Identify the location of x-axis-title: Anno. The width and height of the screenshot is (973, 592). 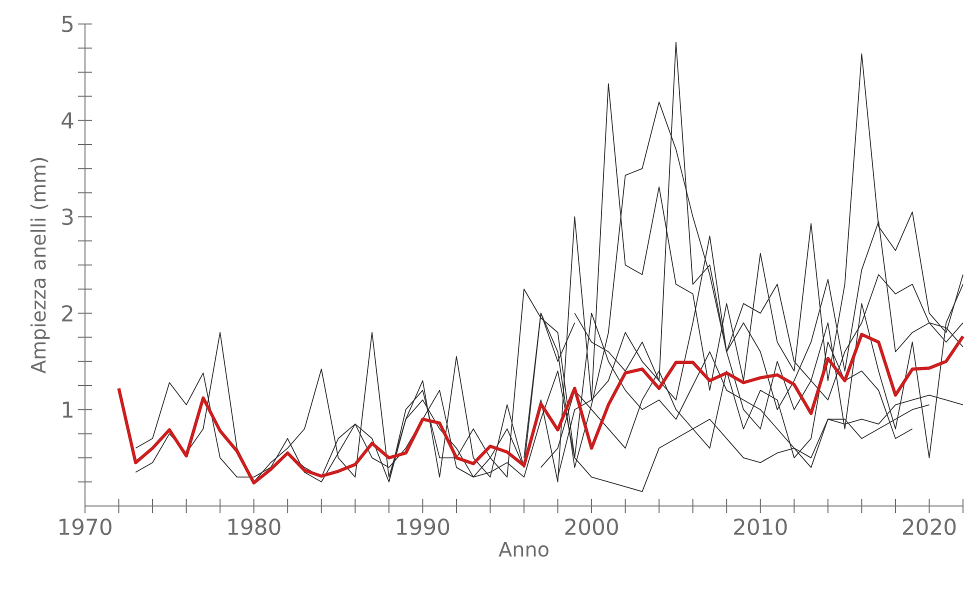
(523, 549).